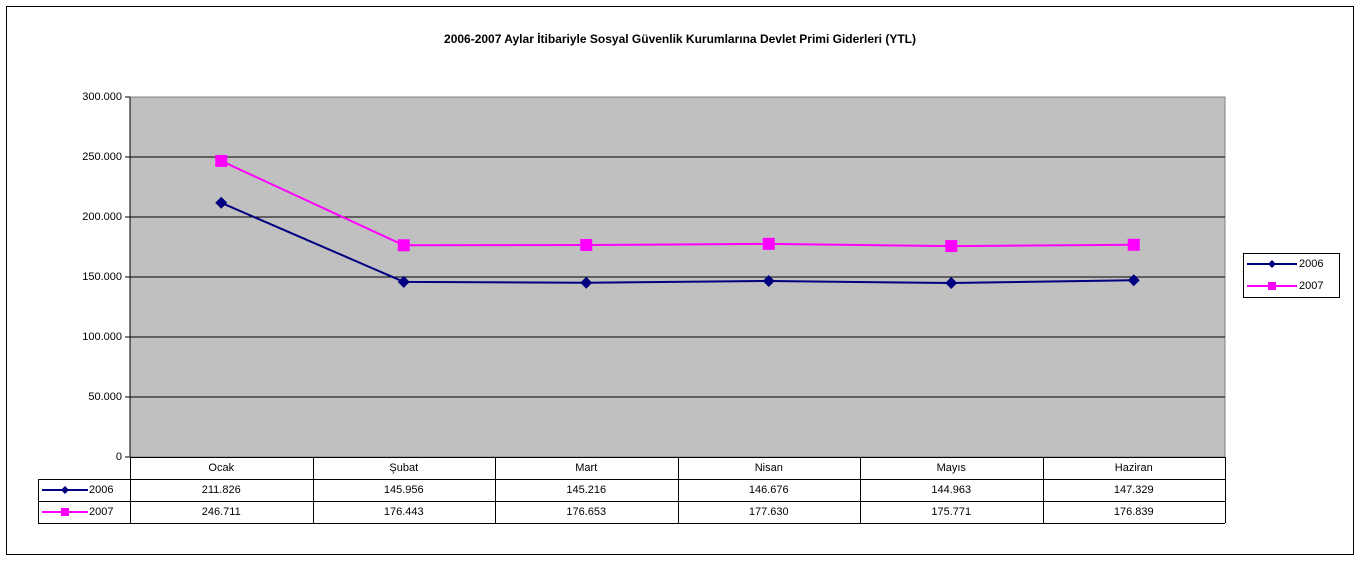 The image size is (1360, 561). Describe the element at coordinates (769, 512) in the screenshot. I see `table-value: 177.630` at that location.